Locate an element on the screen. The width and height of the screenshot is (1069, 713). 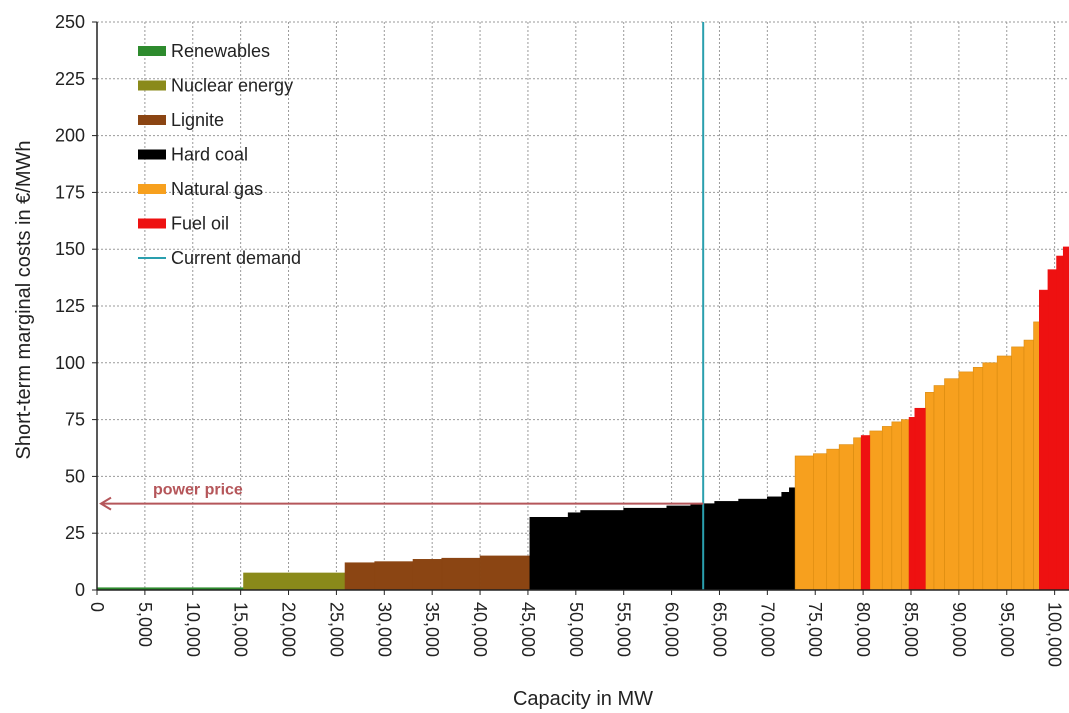
y-tick-label: 125 is located at coordinates (70, 306).